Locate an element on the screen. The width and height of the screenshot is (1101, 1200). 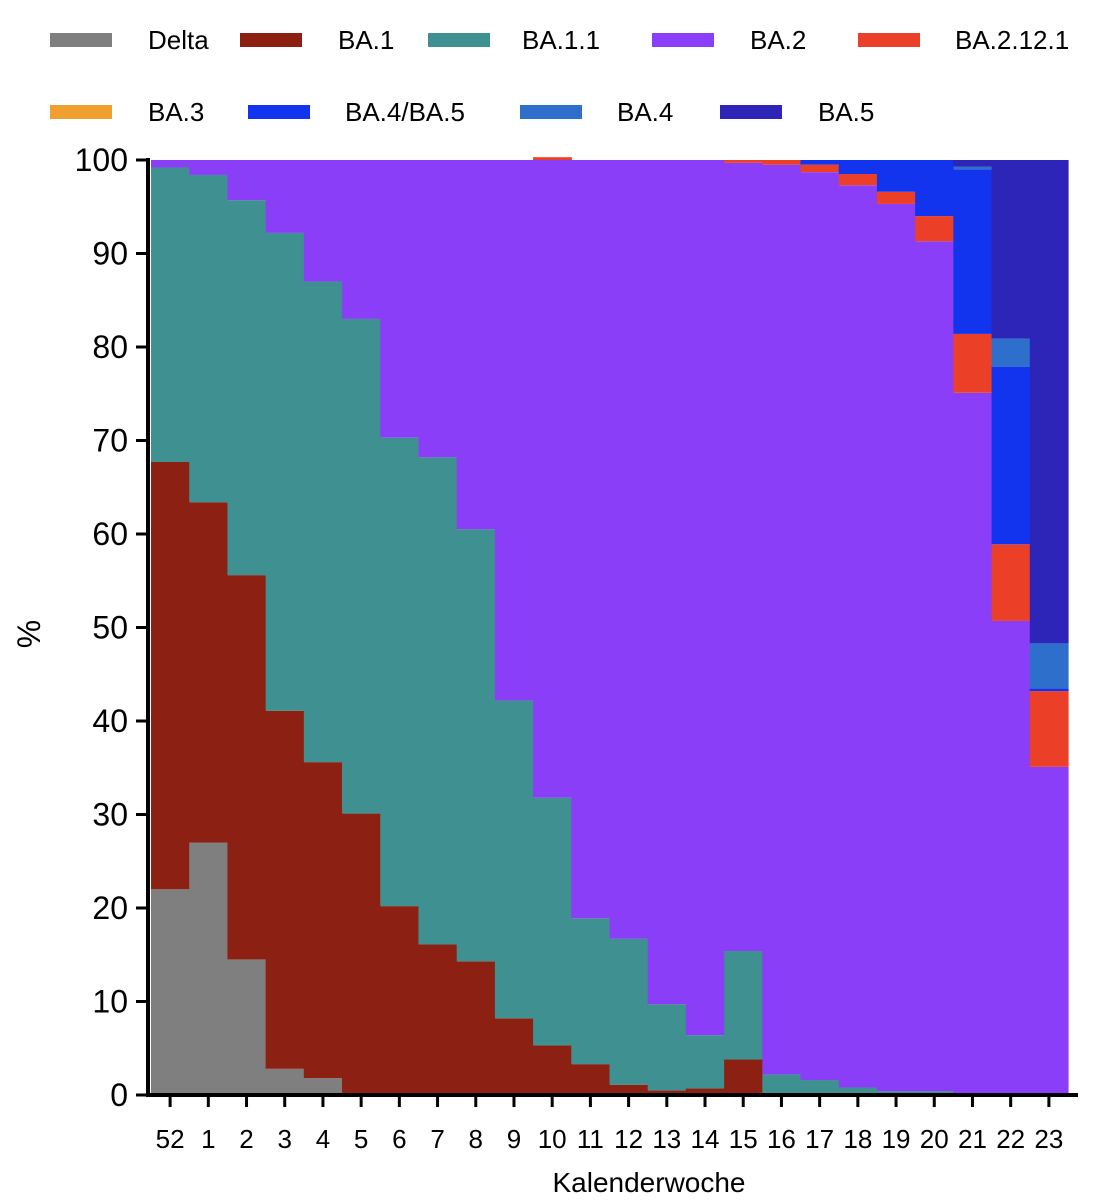
y-tick-label: 30 is located at coordinates (110, 815).